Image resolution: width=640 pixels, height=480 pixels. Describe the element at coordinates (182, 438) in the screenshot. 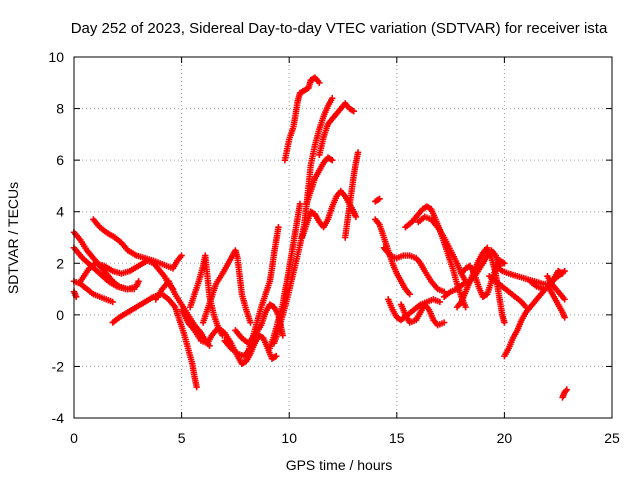

I see `x-tick-label: 5` at that location.